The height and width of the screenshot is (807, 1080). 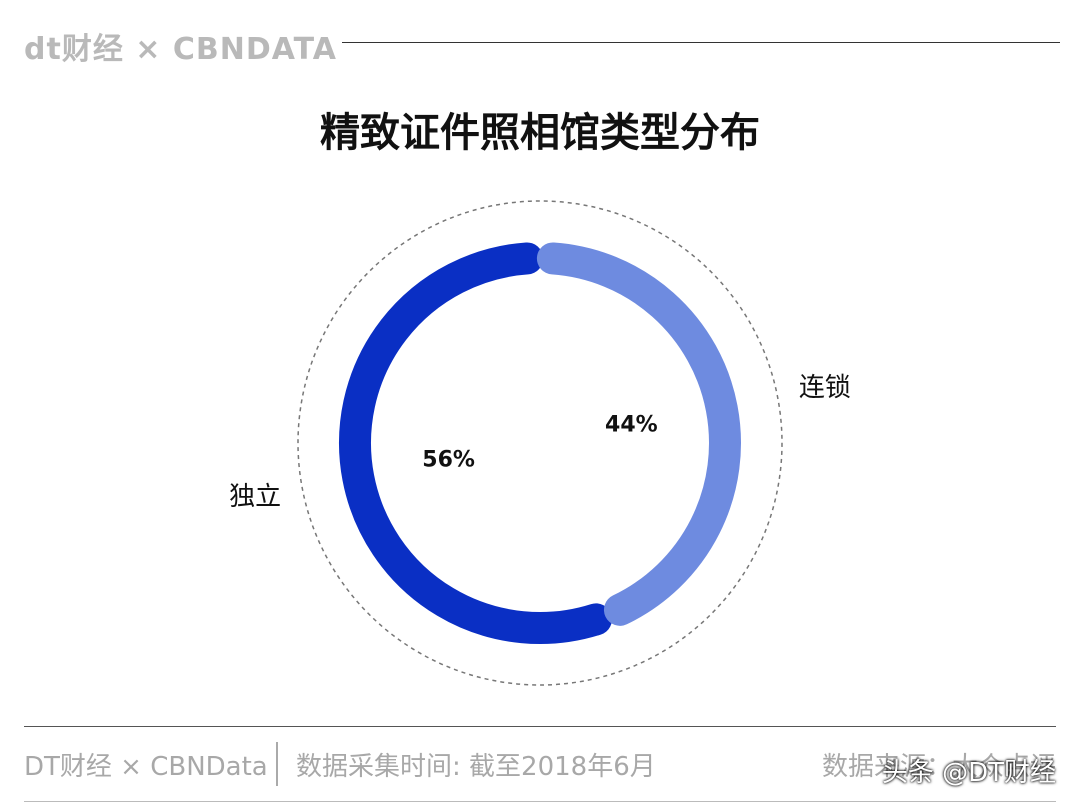 I want to click on footer-collection-time: 数据采集时间: 截至2018年6月, so click(x=476, y=767).